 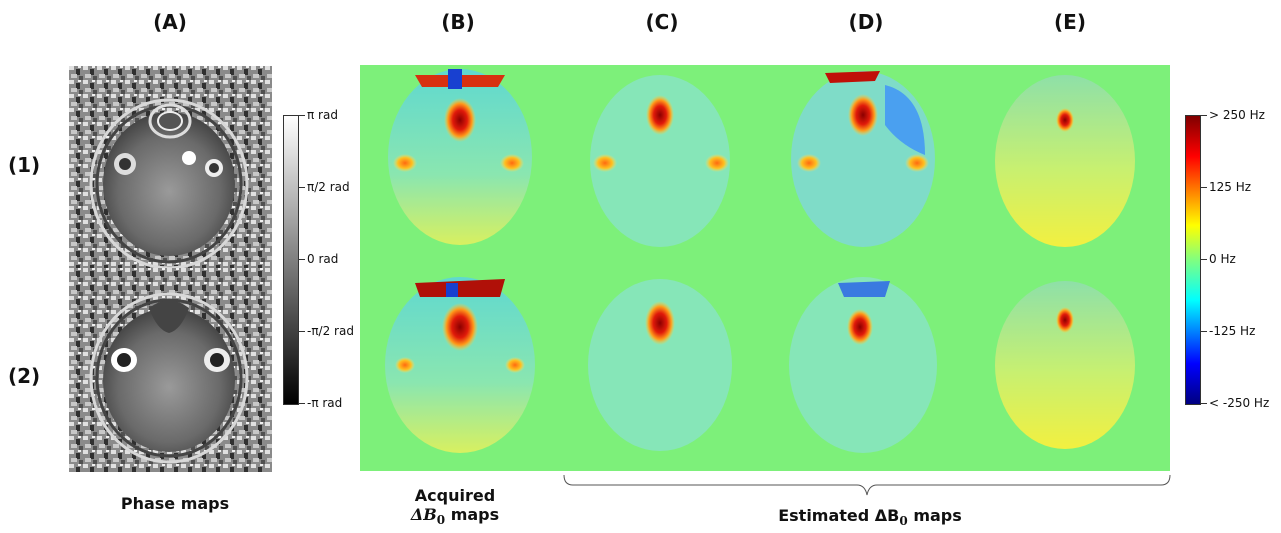 I want to click on phase-tick-label: -π rad, so click(x=325, y=403).